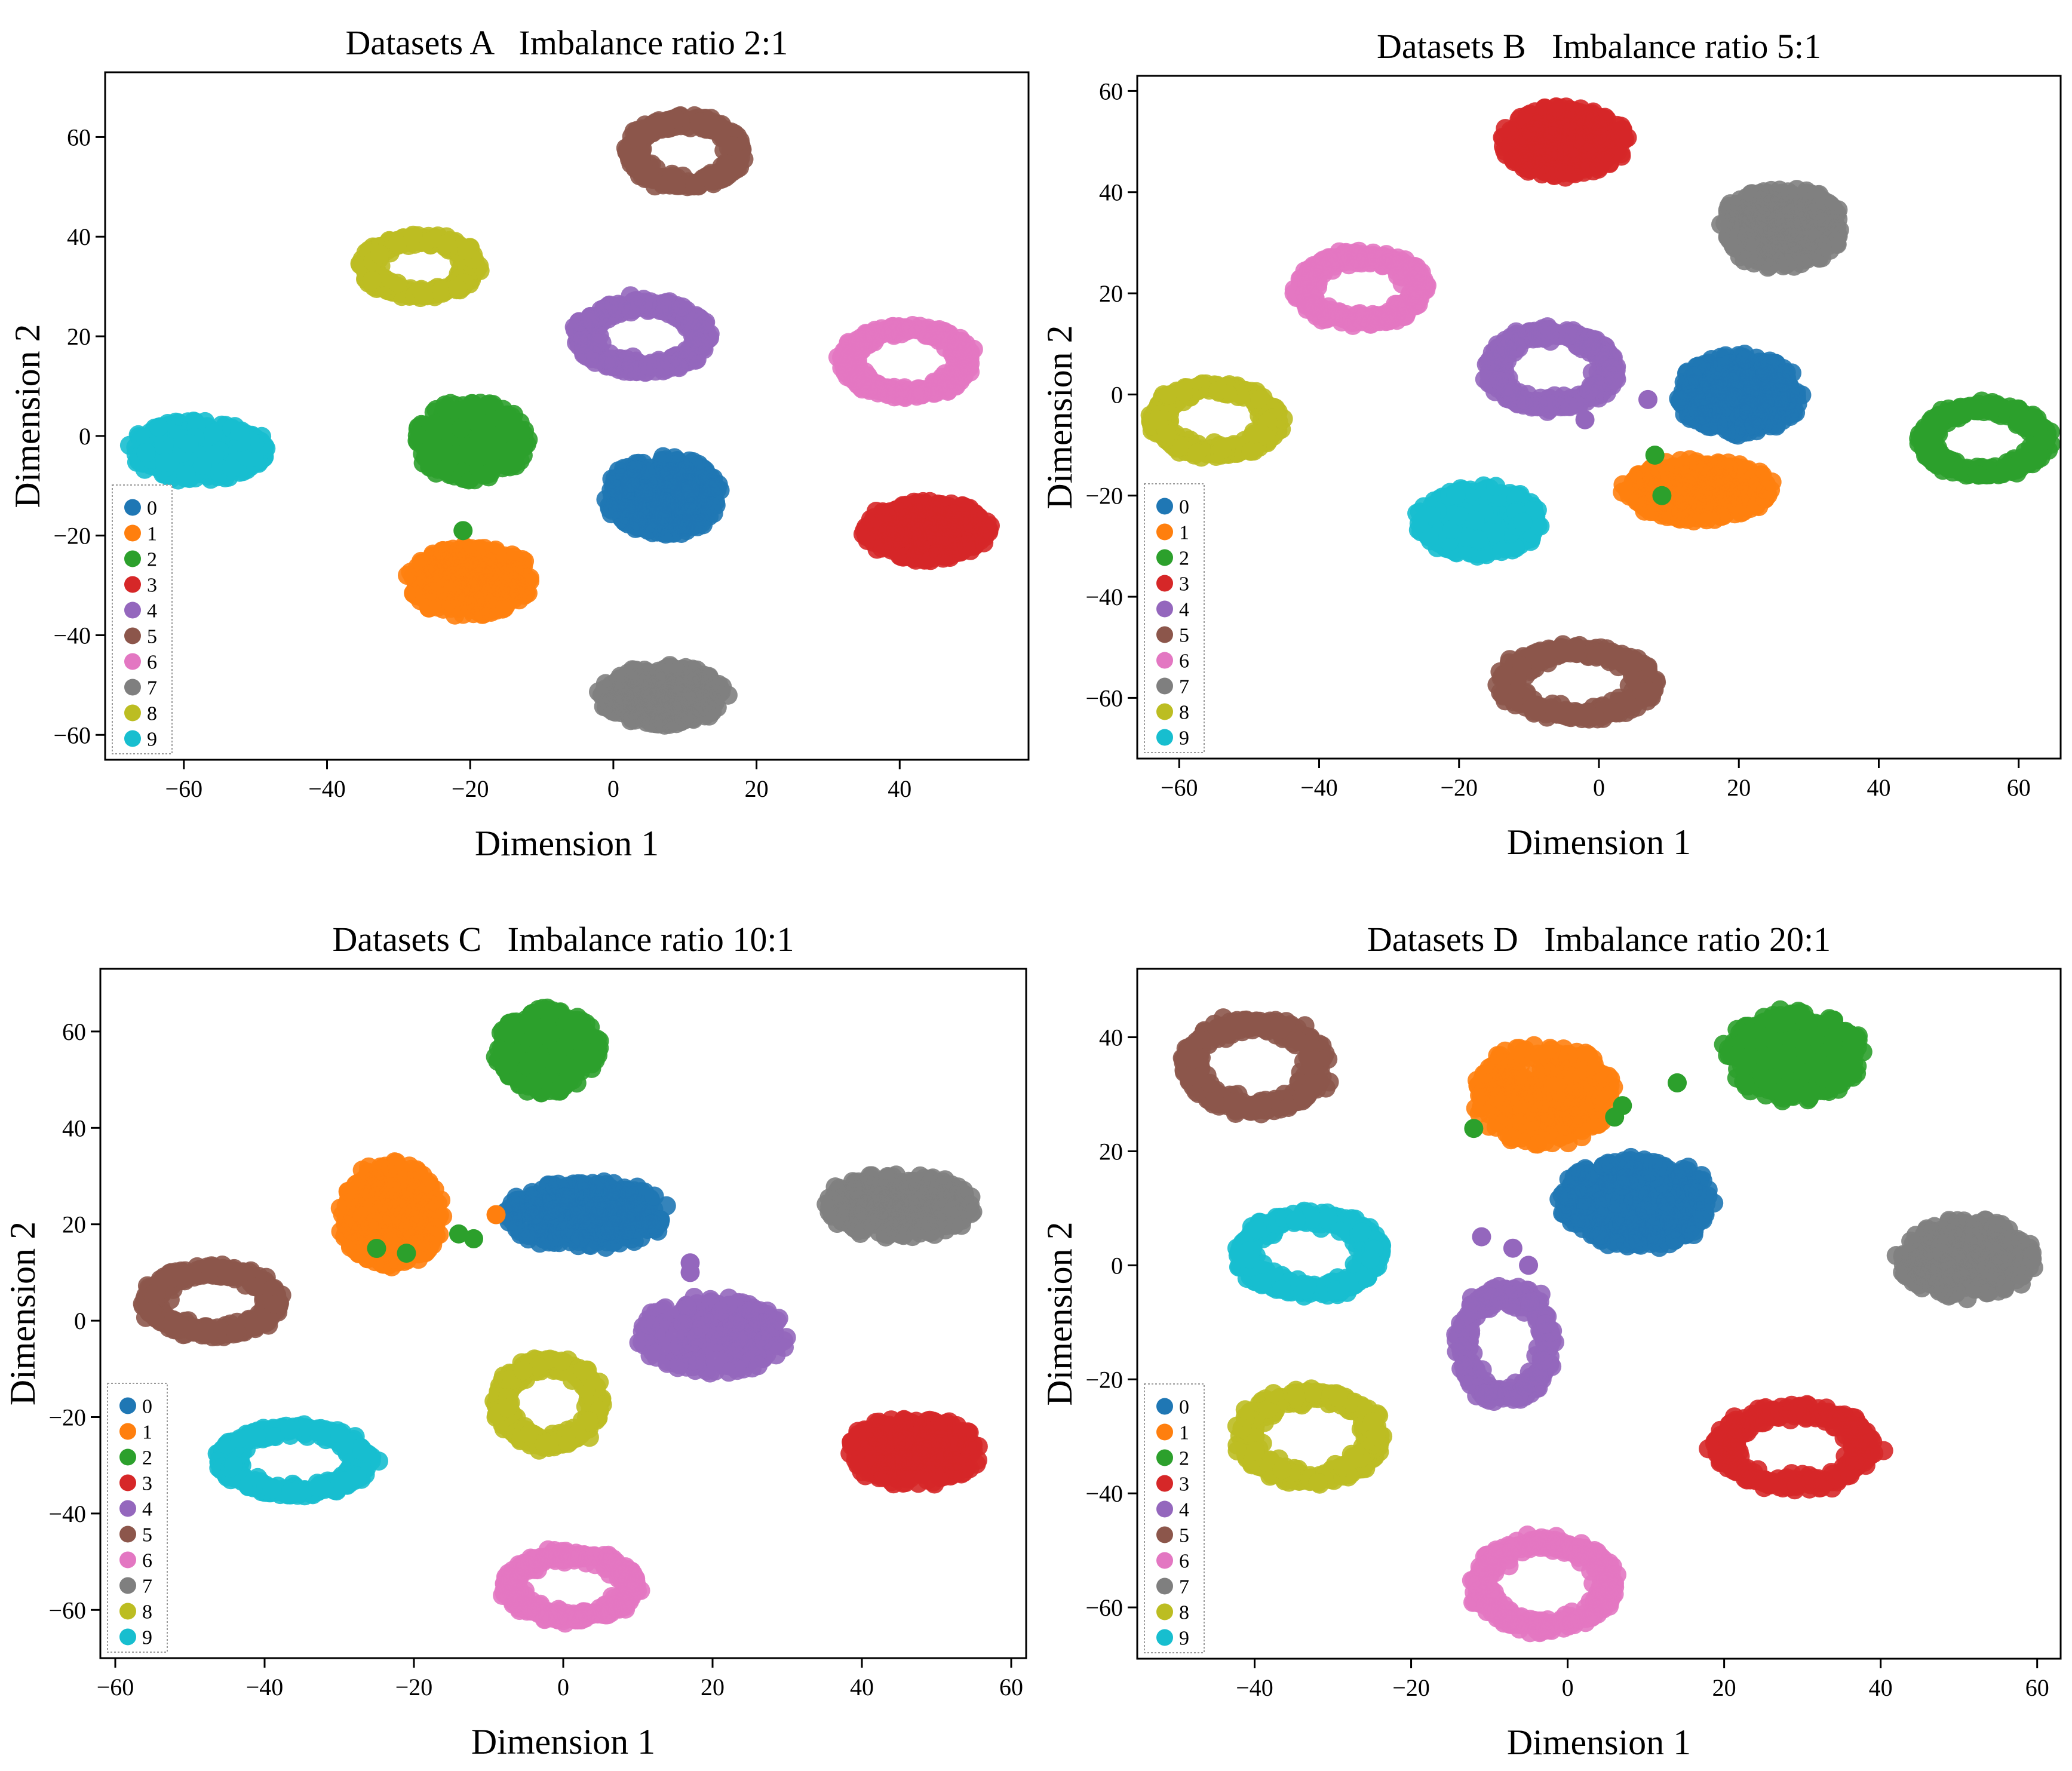 Image resolution: width=2072 pixels, height=1771 pixels. What do you see at coordinates (79, 336) in the screenshot?
I see `y-tick-label: 20` at bounding box center [79, 336].